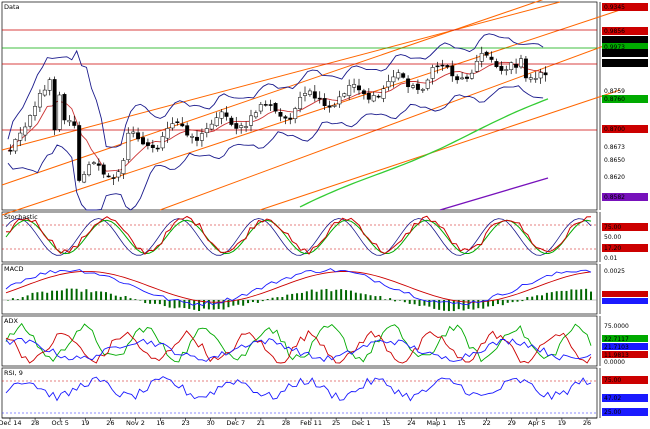  Describe the element at coordinates (587, 423) in the screenshot. I see `x-tick-label: 26` at that location.